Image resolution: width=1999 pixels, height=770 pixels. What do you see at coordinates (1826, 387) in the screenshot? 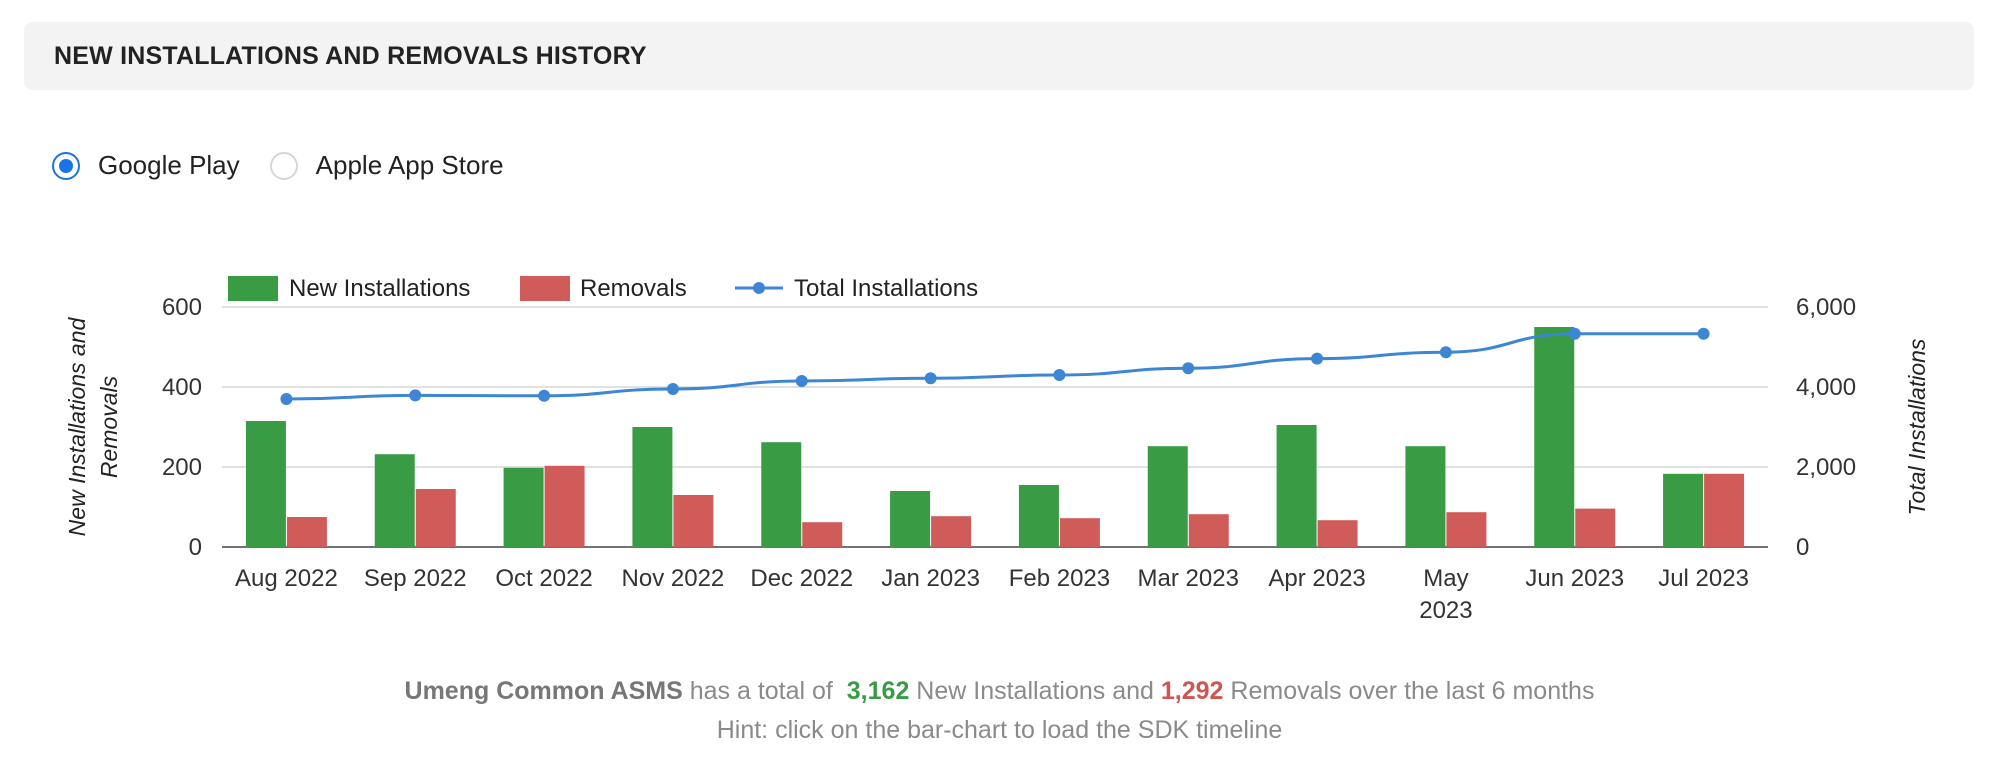
I see `y-right-tick-label: 4,000` at bounding box center [1826, 387].